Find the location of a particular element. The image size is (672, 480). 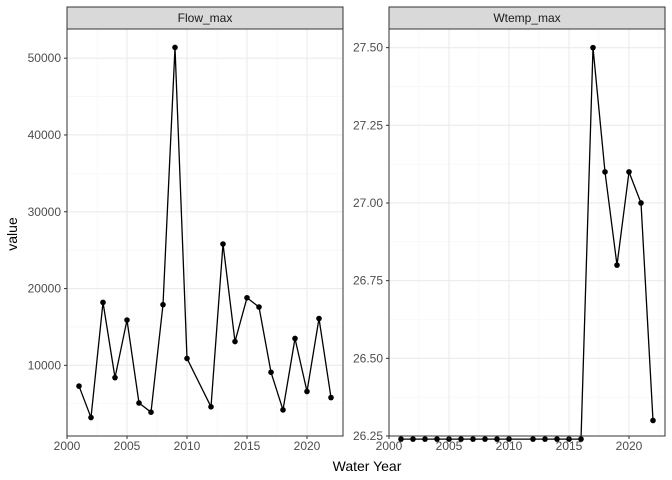

y-tick-label: 40000 is located at coordinates (45, 135).